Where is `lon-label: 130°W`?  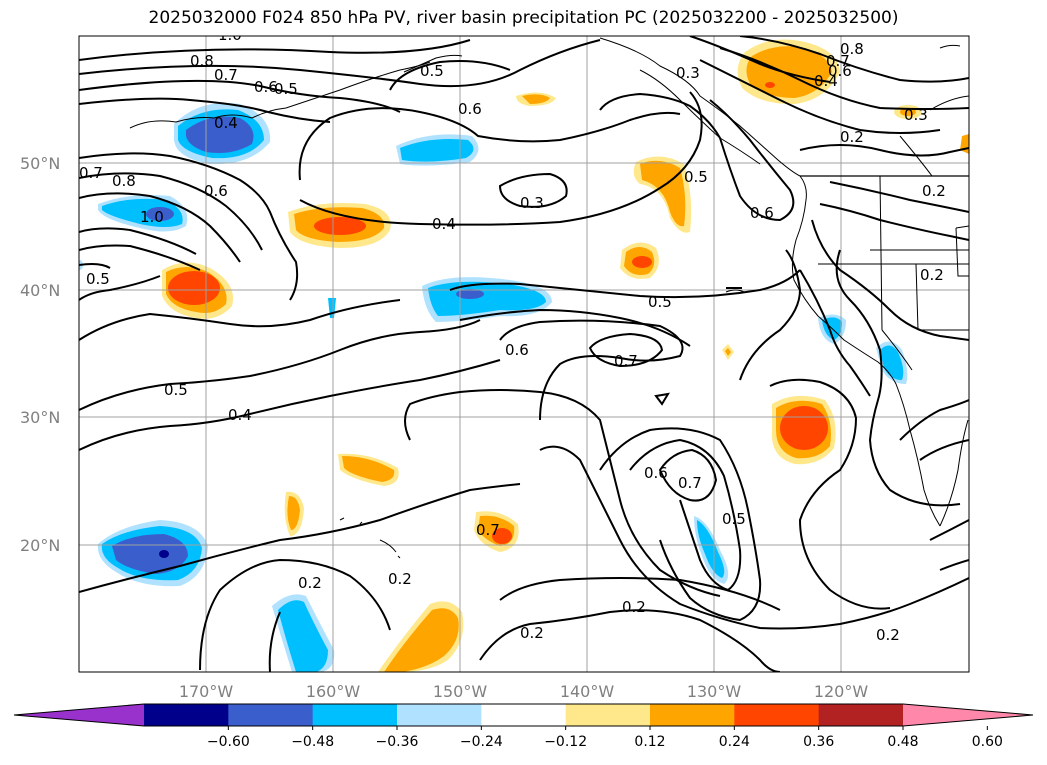
lon-label: 130°W is located at coordinates (714, 691).